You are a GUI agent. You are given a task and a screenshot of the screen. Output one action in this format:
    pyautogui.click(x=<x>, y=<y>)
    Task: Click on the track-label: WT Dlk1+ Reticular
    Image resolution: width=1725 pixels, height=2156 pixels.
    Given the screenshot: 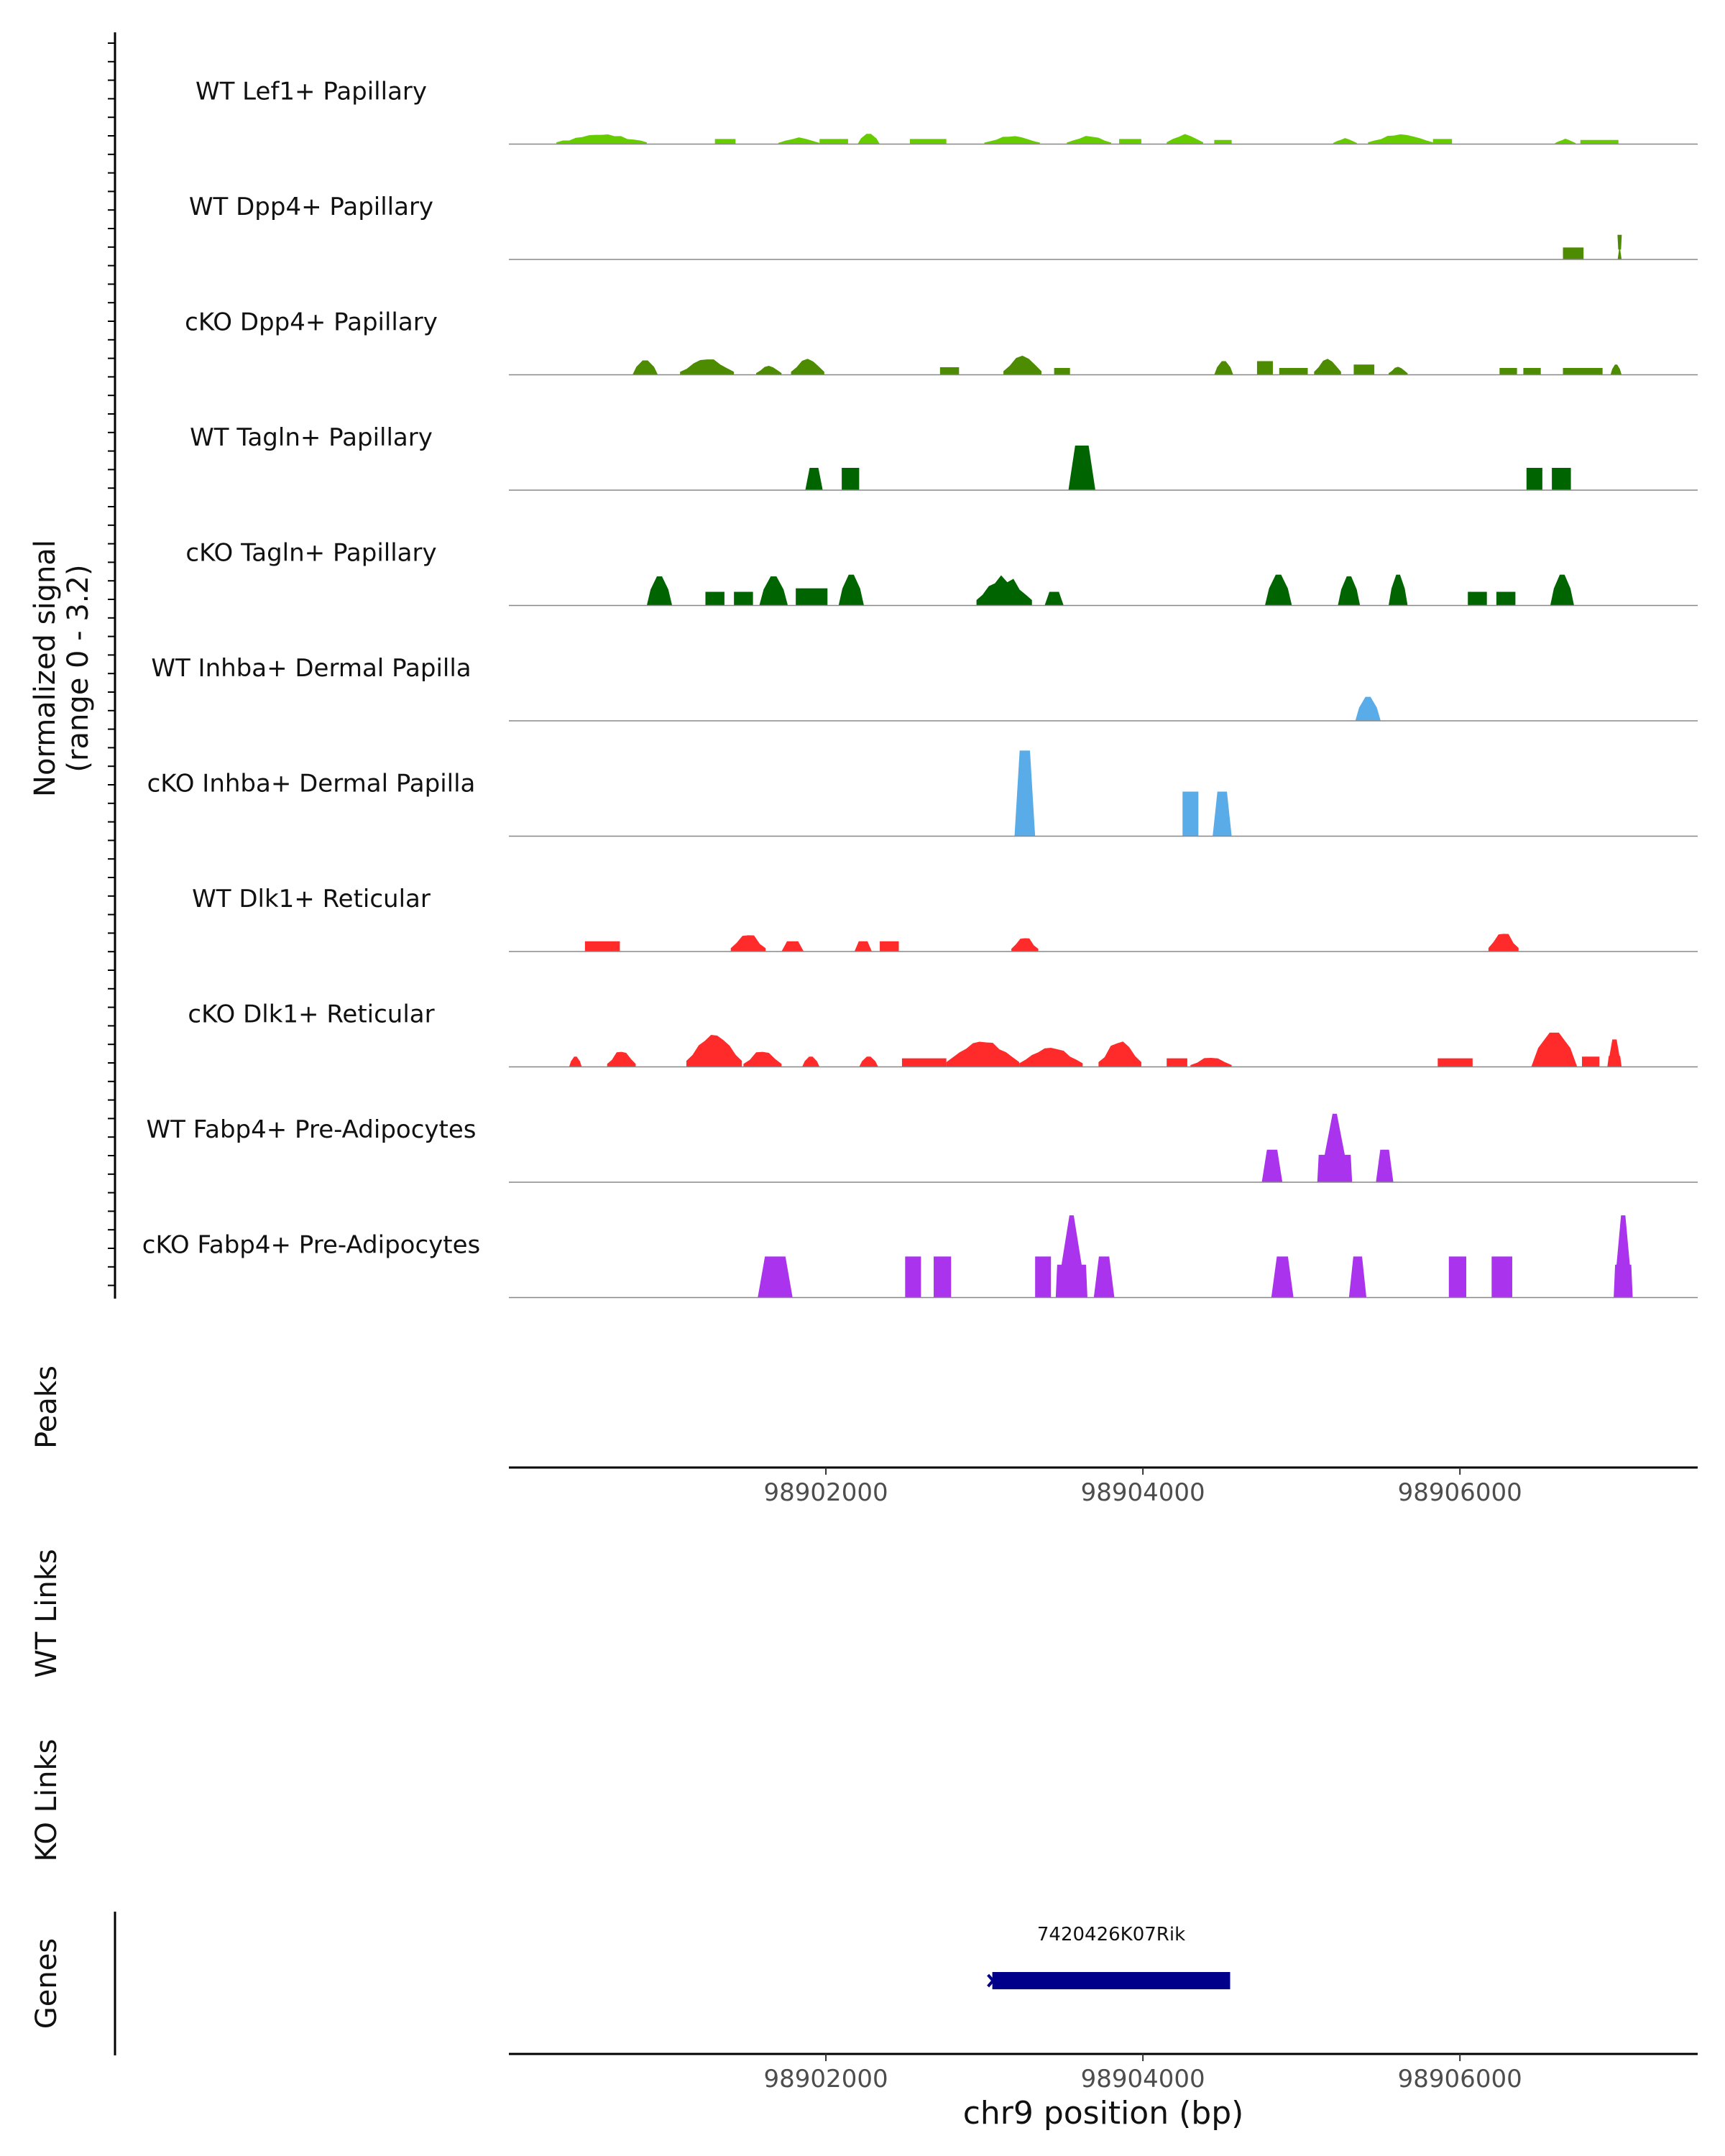 What is the action you would take?
    pyautogui.click(x=311, y=899)
    